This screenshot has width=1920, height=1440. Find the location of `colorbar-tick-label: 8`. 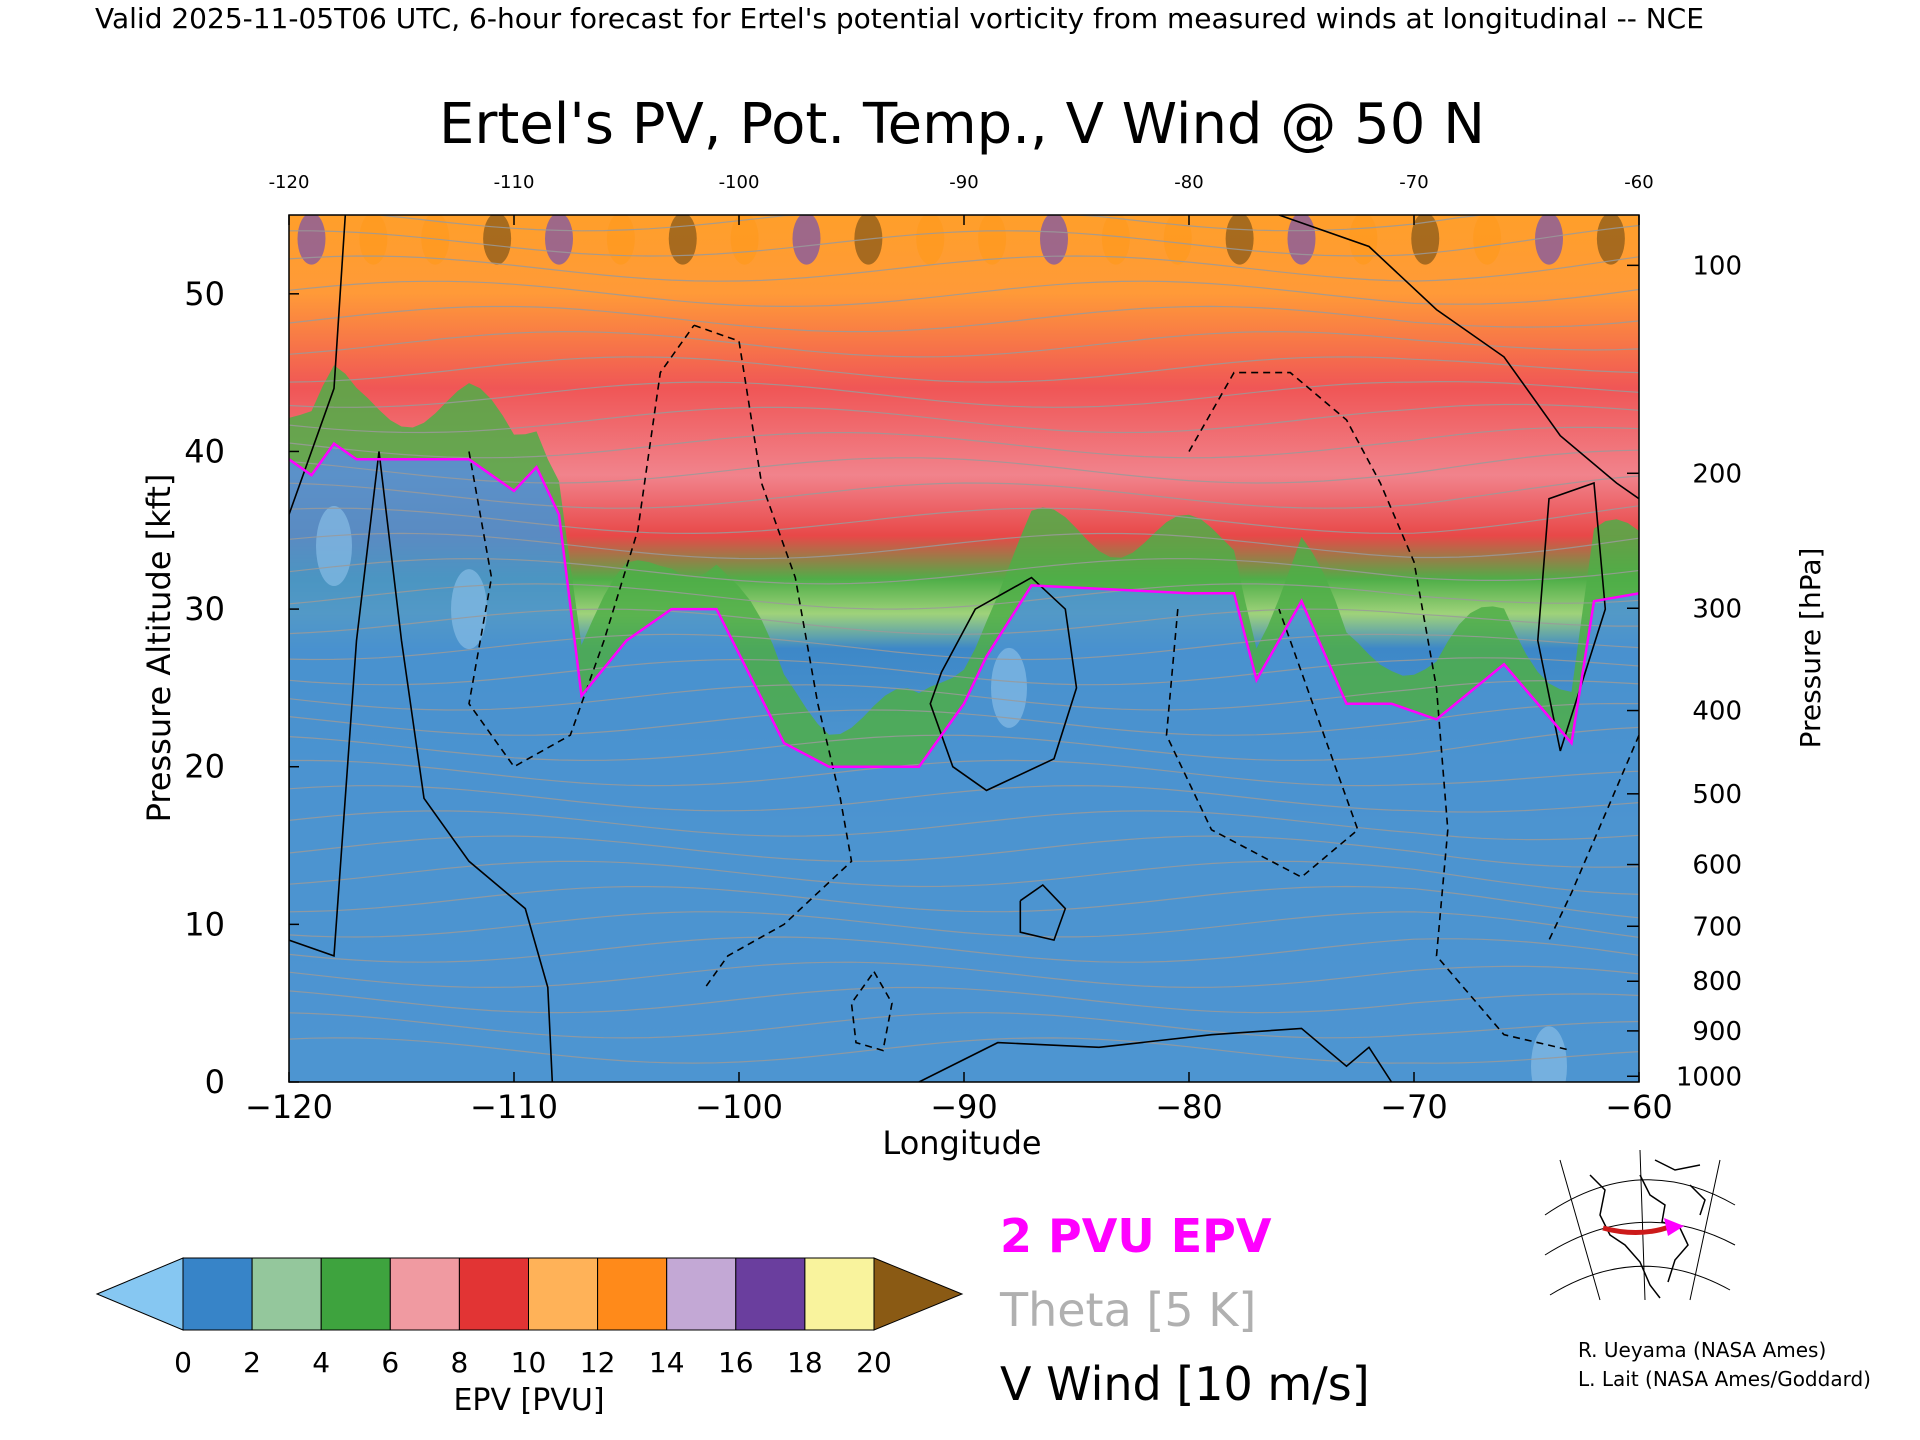

colorbar-tick-label: 8 is located at coordinates (459, 1362).